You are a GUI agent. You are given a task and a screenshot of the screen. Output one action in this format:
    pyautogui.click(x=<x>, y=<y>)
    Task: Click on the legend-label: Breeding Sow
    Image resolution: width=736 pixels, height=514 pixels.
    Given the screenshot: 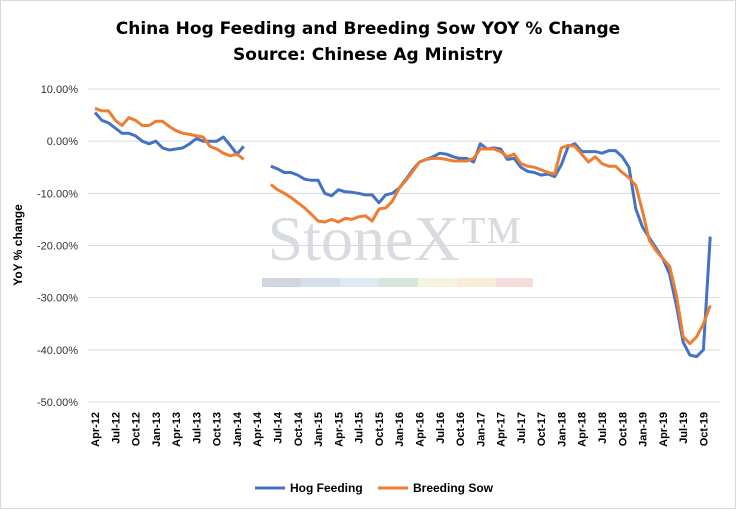 What is the action you would take?
    pyautogui.click(x=453, y=488)
    